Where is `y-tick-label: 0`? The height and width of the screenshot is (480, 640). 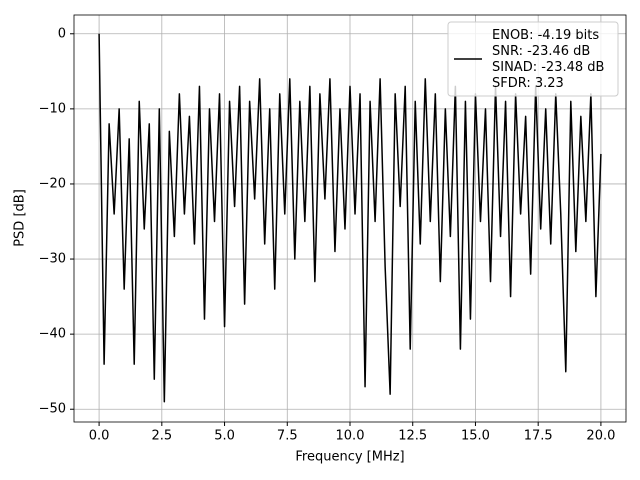
y-tick-label: 0 is located at coordinates (62, 33).